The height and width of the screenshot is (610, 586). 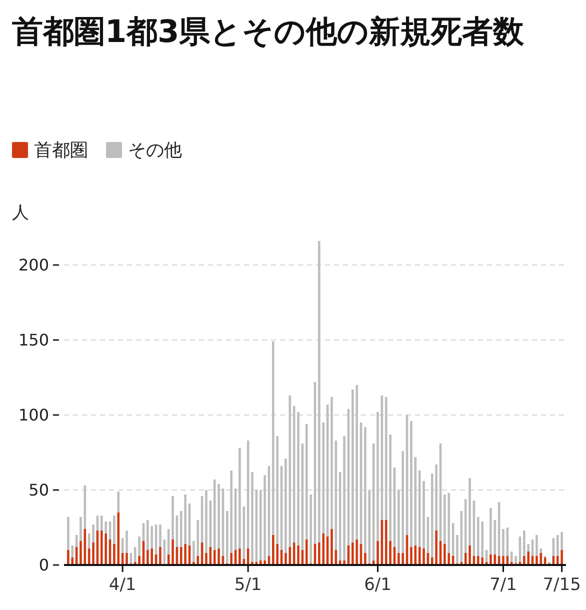 I want to click on x-tick-label: 7/1, so click(x=503, y=585).